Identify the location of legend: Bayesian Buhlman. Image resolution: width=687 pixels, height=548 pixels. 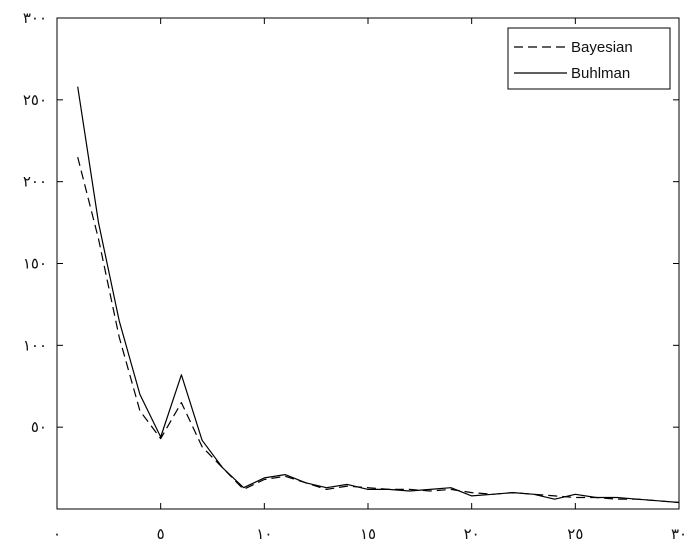
(589, 58).